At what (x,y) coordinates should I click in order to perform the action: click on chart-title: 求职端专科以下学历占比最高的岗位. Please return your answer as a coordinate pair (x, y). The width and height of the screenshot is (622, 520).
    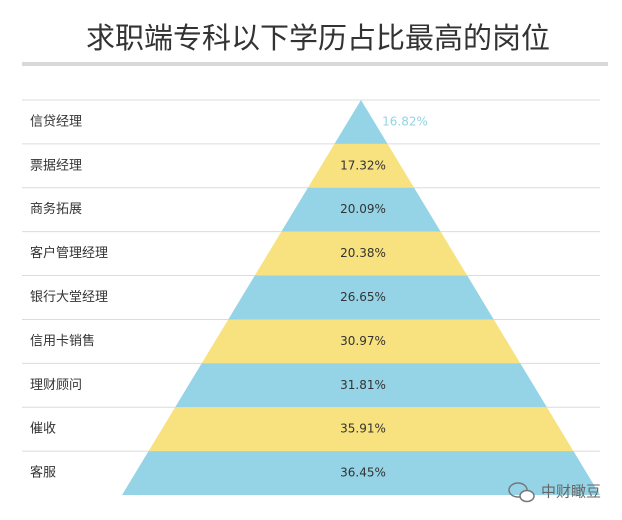
    Looking at the image, I should click on (318, 38).